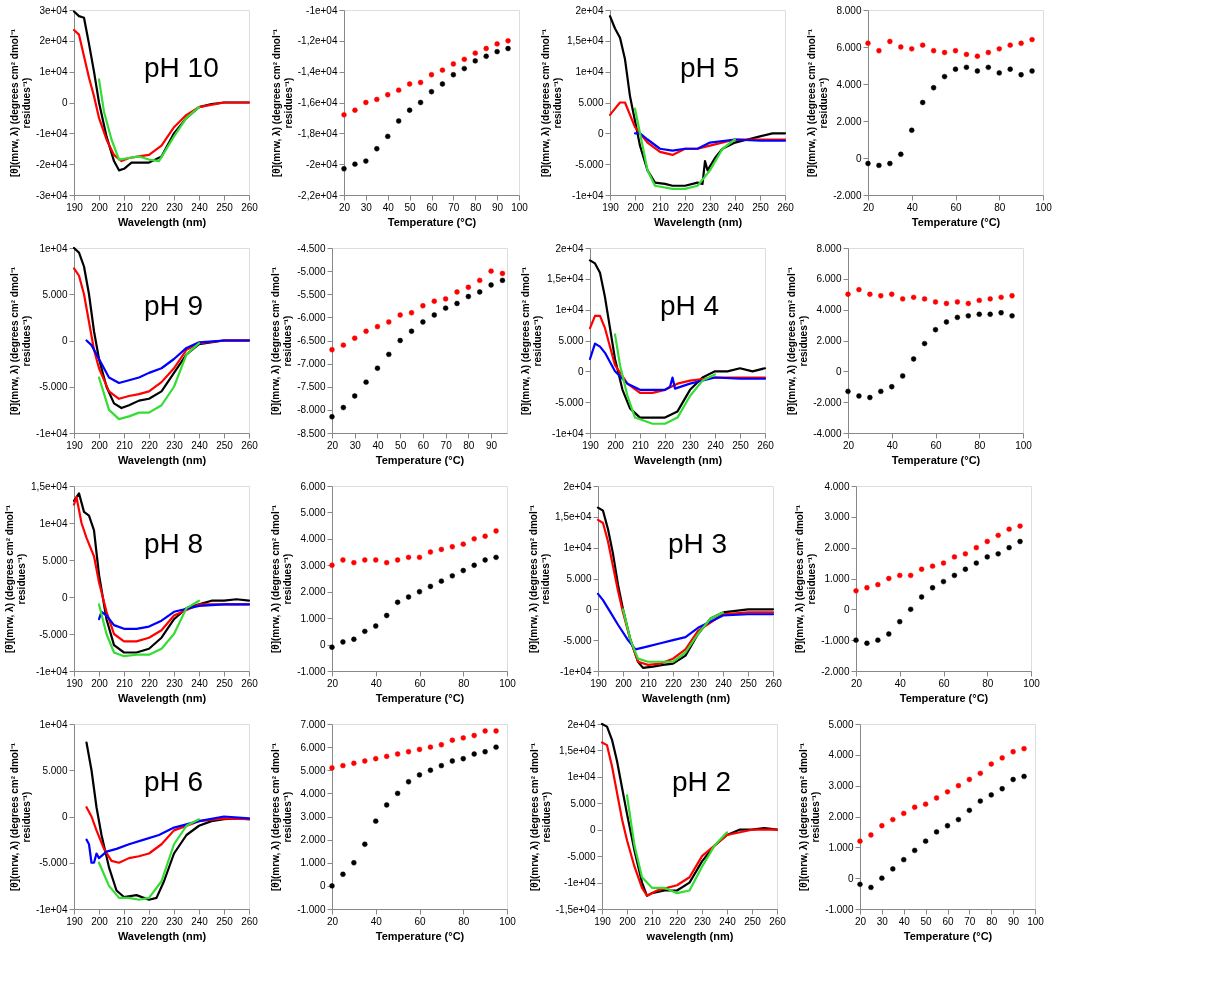 The image size is (1221, 1007). What do you see at coordinates (847, 195) in the screenshot?
I see `y-tick-label: -2.000` at bounding box center [847, 195].